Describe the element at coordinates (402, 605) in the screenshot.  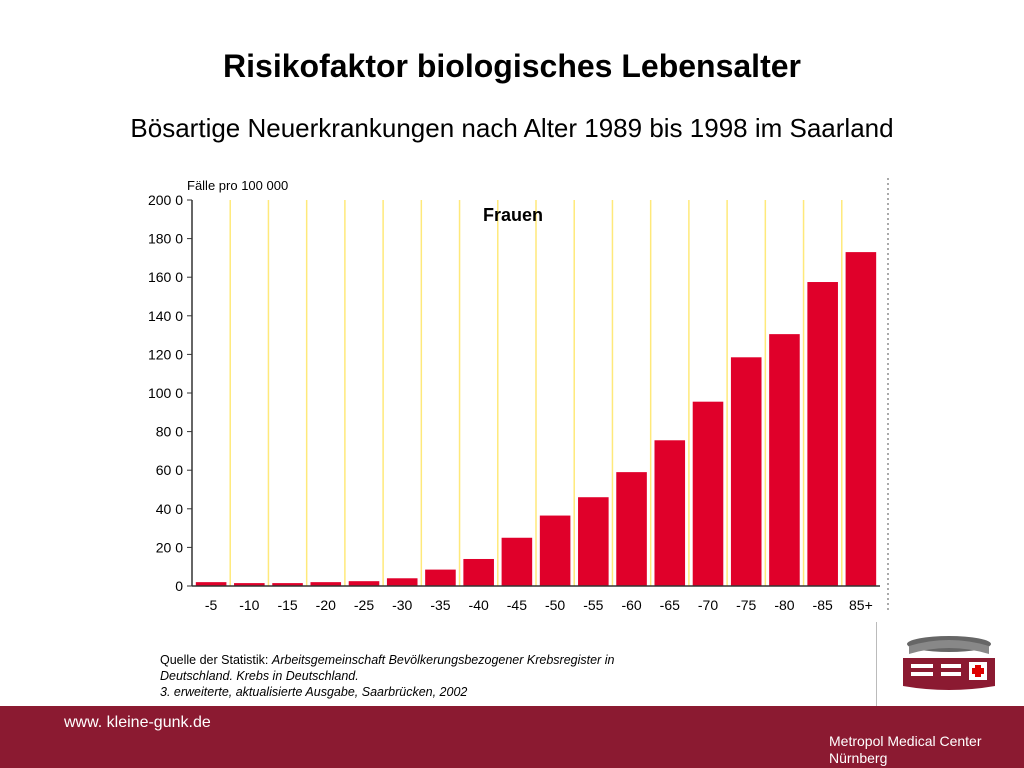
I see `x-tick-label: -30` at that location.